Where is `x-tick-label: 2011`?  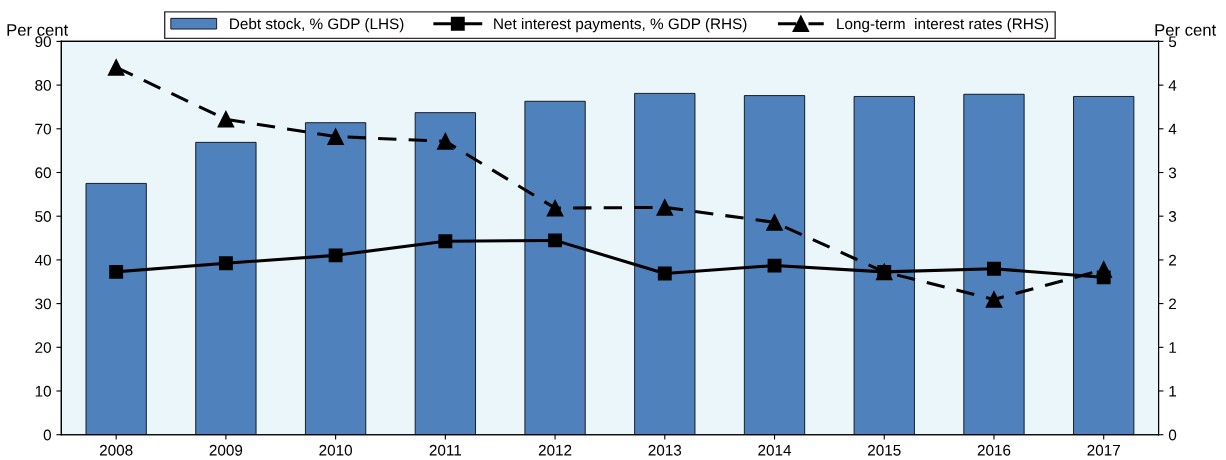
x-tick-label: 2011 is located at coordinates (445, 450).